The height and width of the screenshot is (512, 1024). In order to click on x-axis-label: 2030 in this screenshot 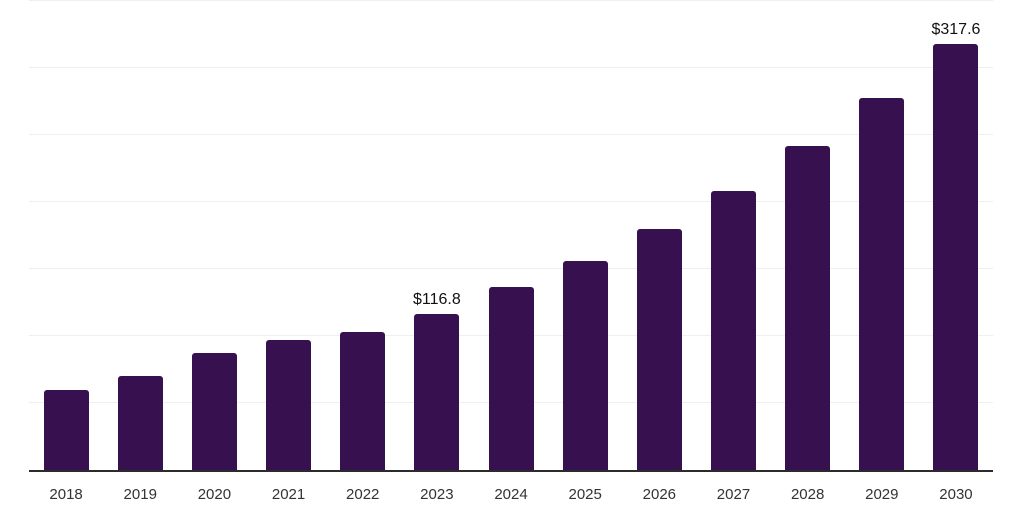, I will do `click(956, 494)`.